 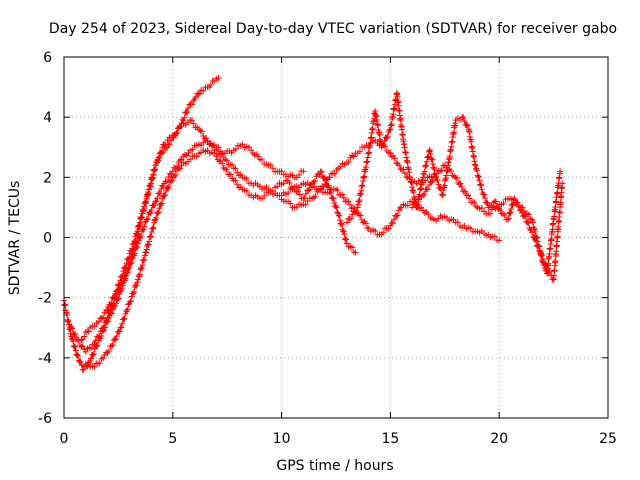 I want to click on x-tick-label: 5, so click(x=172, y=439).